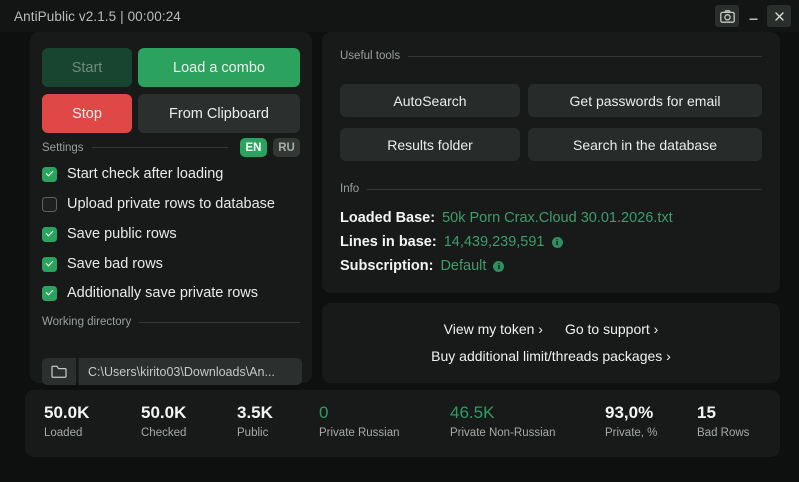  I want to click on stat-label: Private Non-Russian, so click(503, 433).